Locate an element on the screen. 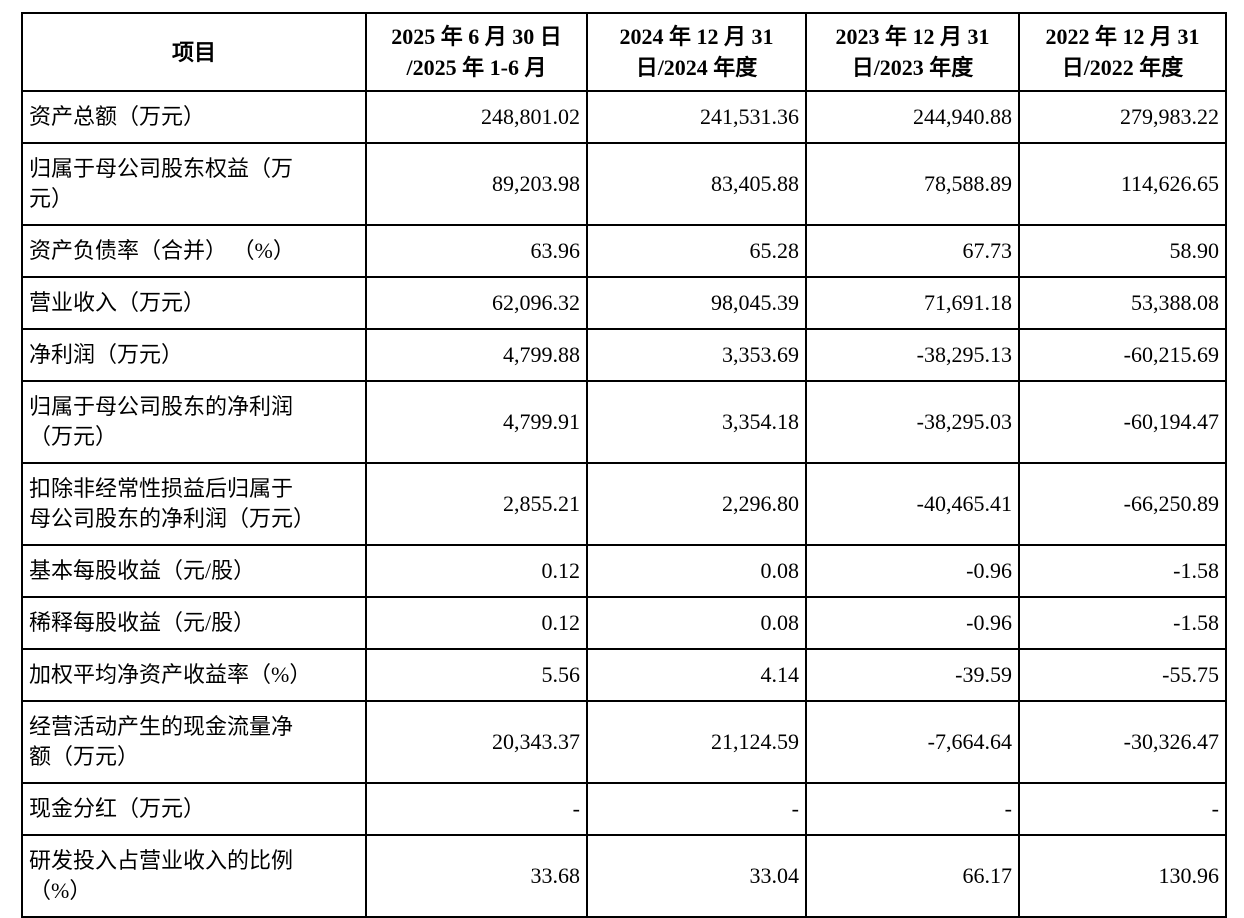  table-row: 现金分红（万元） - - - - is located at coordinates (624, 809).